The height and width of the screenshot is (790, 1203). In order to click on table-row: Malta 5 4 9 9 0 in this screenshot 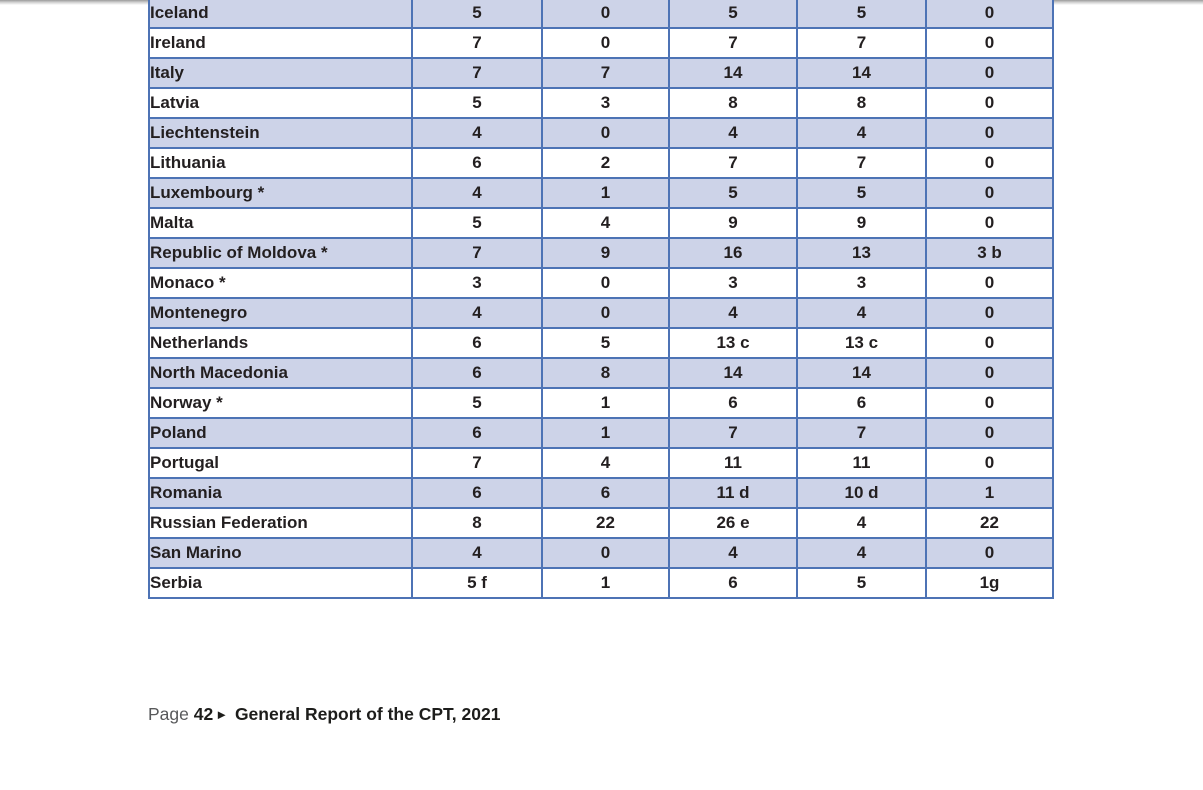, I will do `click(601, 223)`.